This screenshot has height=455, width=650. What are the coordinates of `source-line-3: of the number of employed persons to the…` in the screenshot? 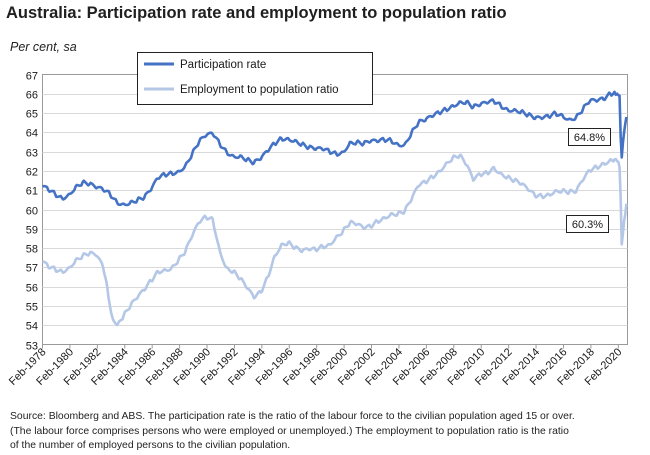 It's located at (150, 445).